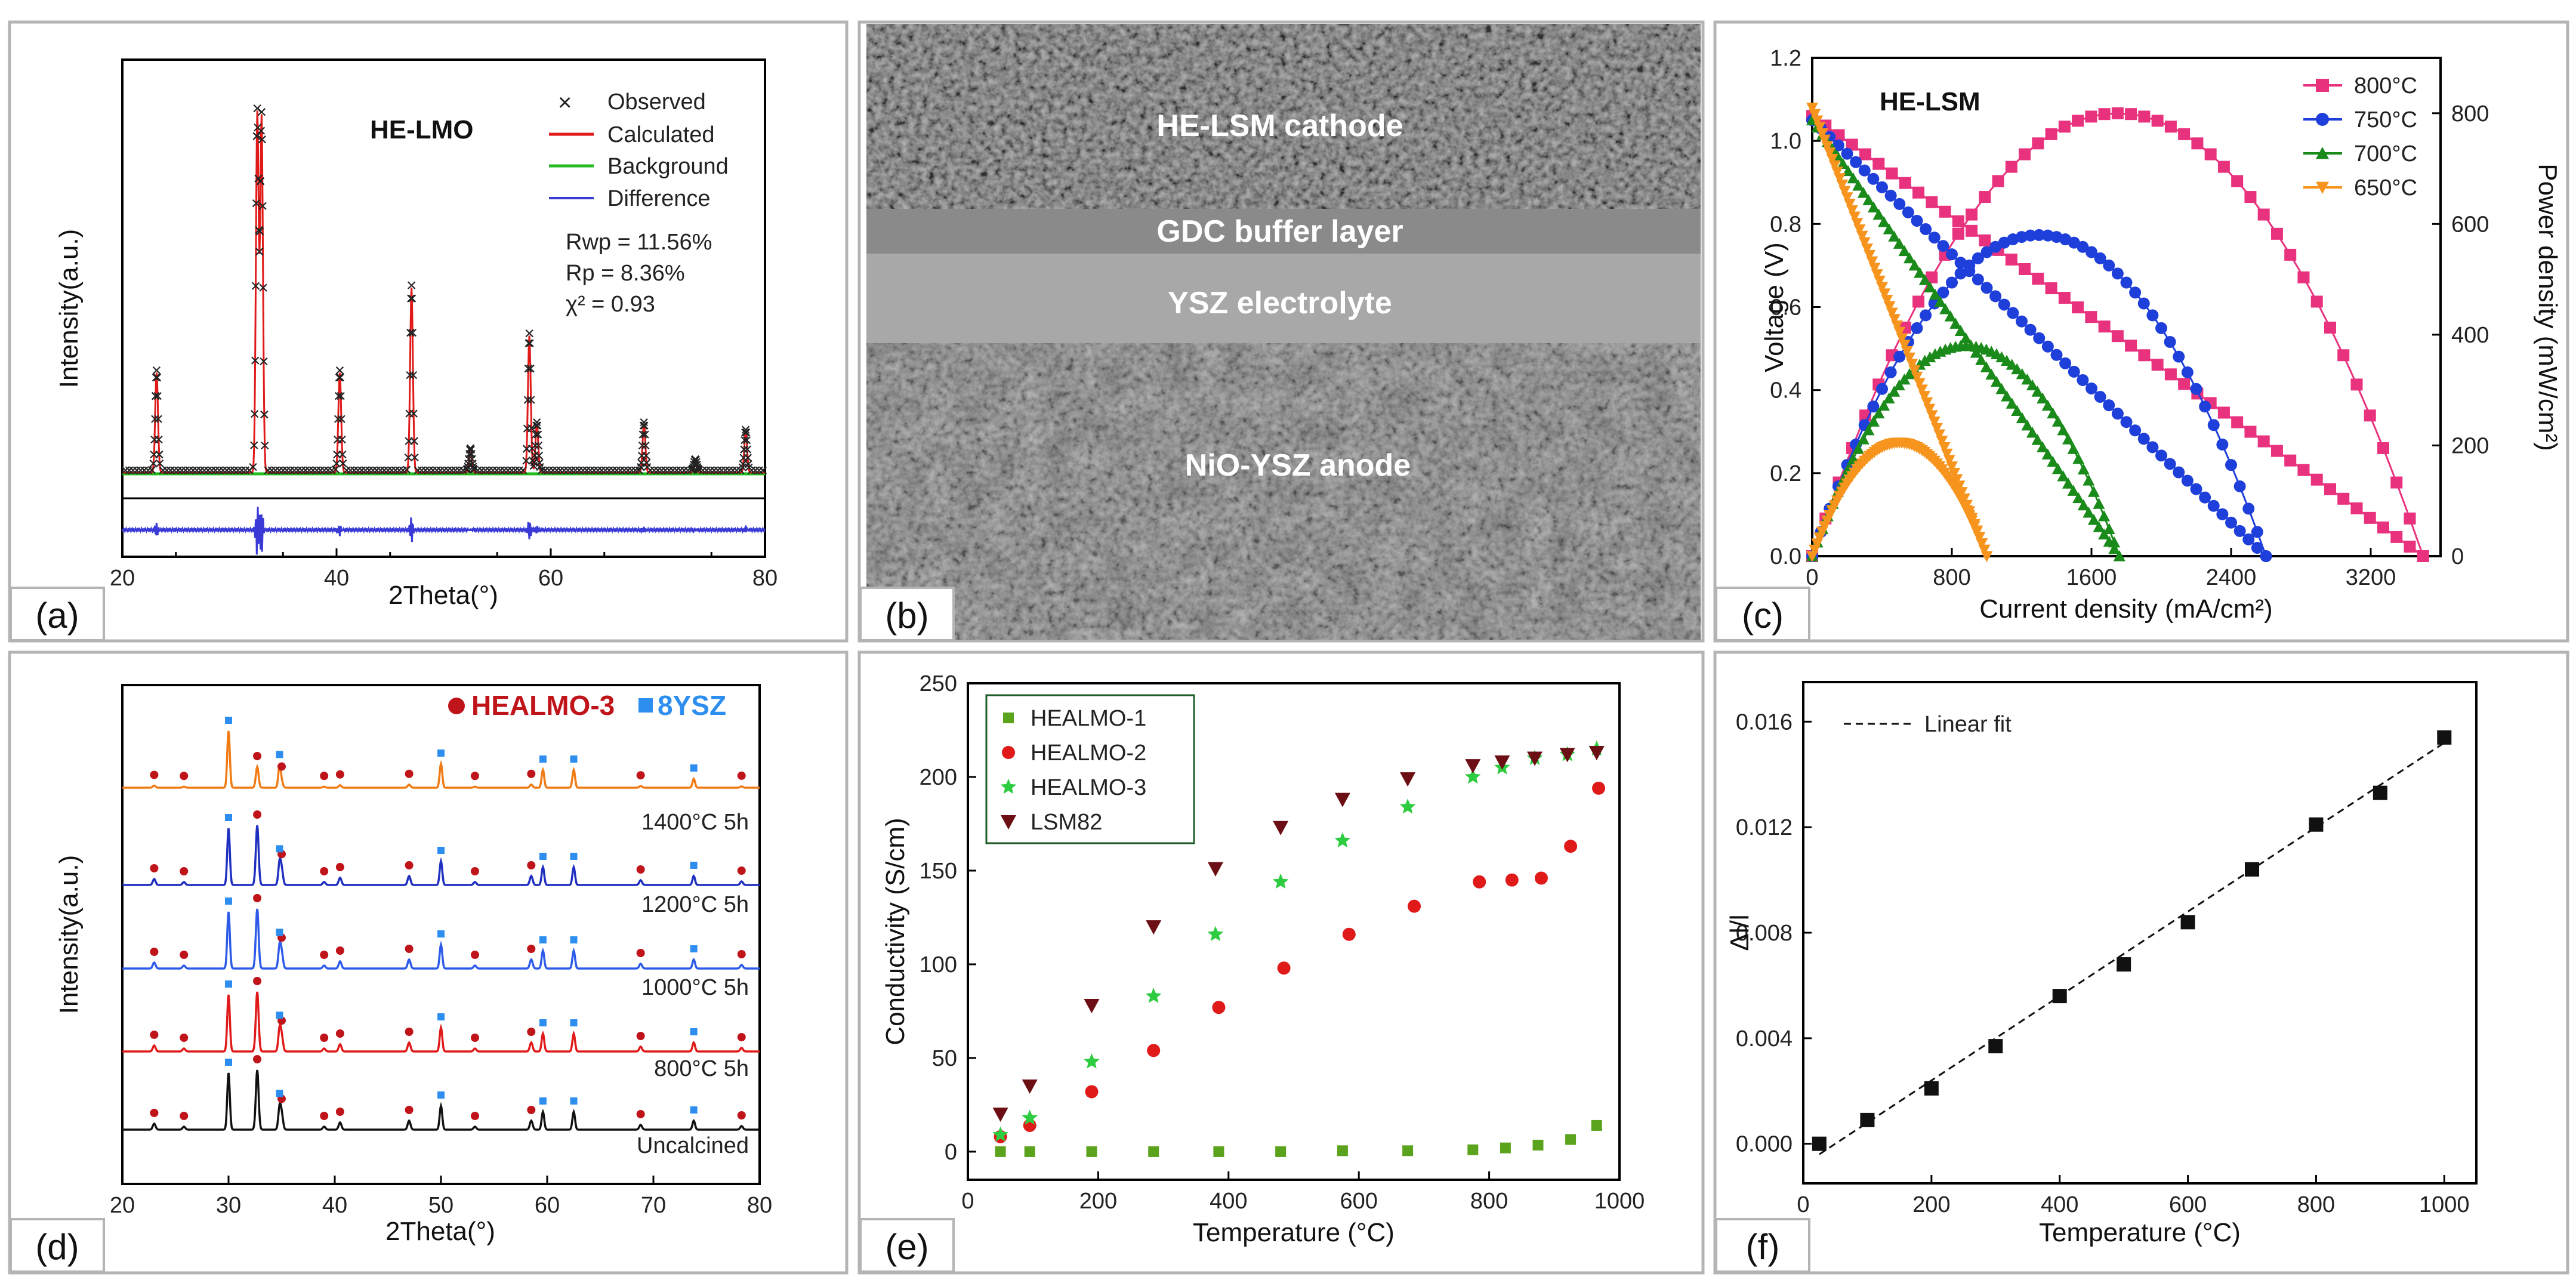 The width and height of the screenshot is (2576, 1283). Describe the element at coordinates (69, 308) in the screenshot. I see `panel-a-ylabel: Intensity(a.u.)` at that location.